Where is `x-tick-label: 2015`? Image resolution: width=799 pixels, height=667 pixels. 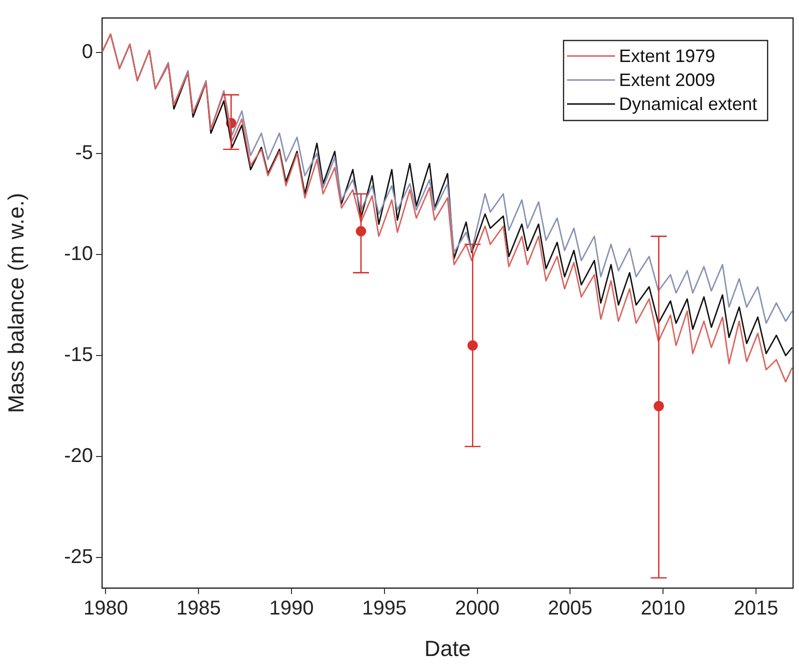 x-tick-label: 2015 is located at coordinates (756, 609).